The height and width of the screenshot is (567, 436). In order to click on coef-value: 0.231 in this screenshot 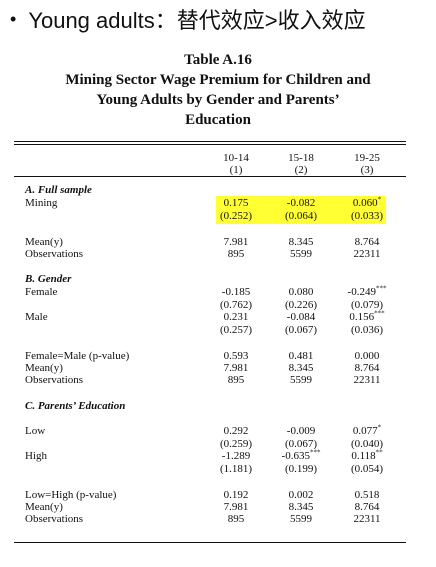, I will do `click(236, 317)`.